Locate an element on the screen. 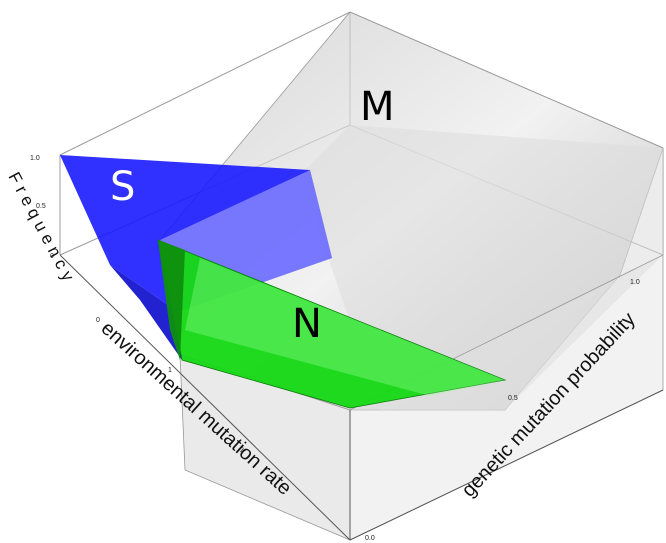 The image size is (666, 543). y-tick-05: 0.5 is located at coordinates (513, 398).